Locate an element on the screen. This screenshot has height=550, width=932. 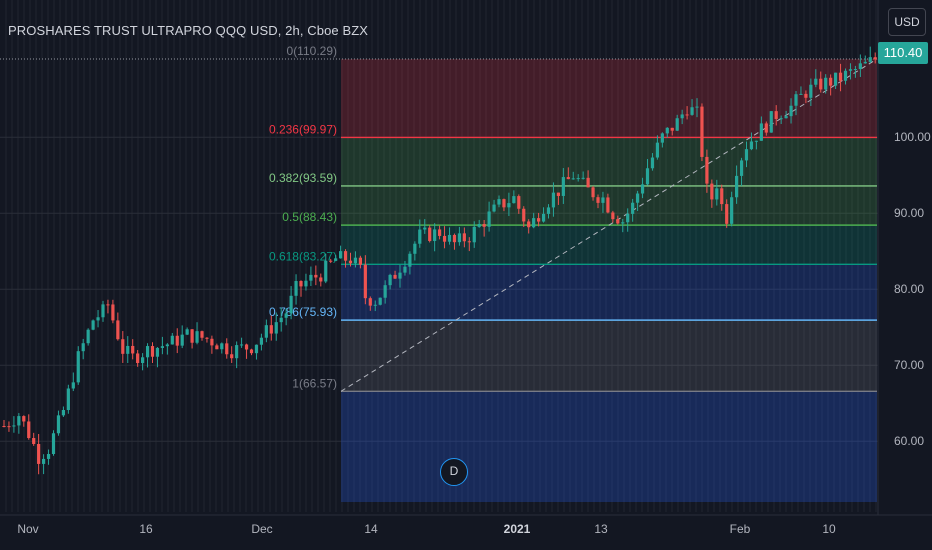
currency-button: USD is located at coordinates (907, 22).